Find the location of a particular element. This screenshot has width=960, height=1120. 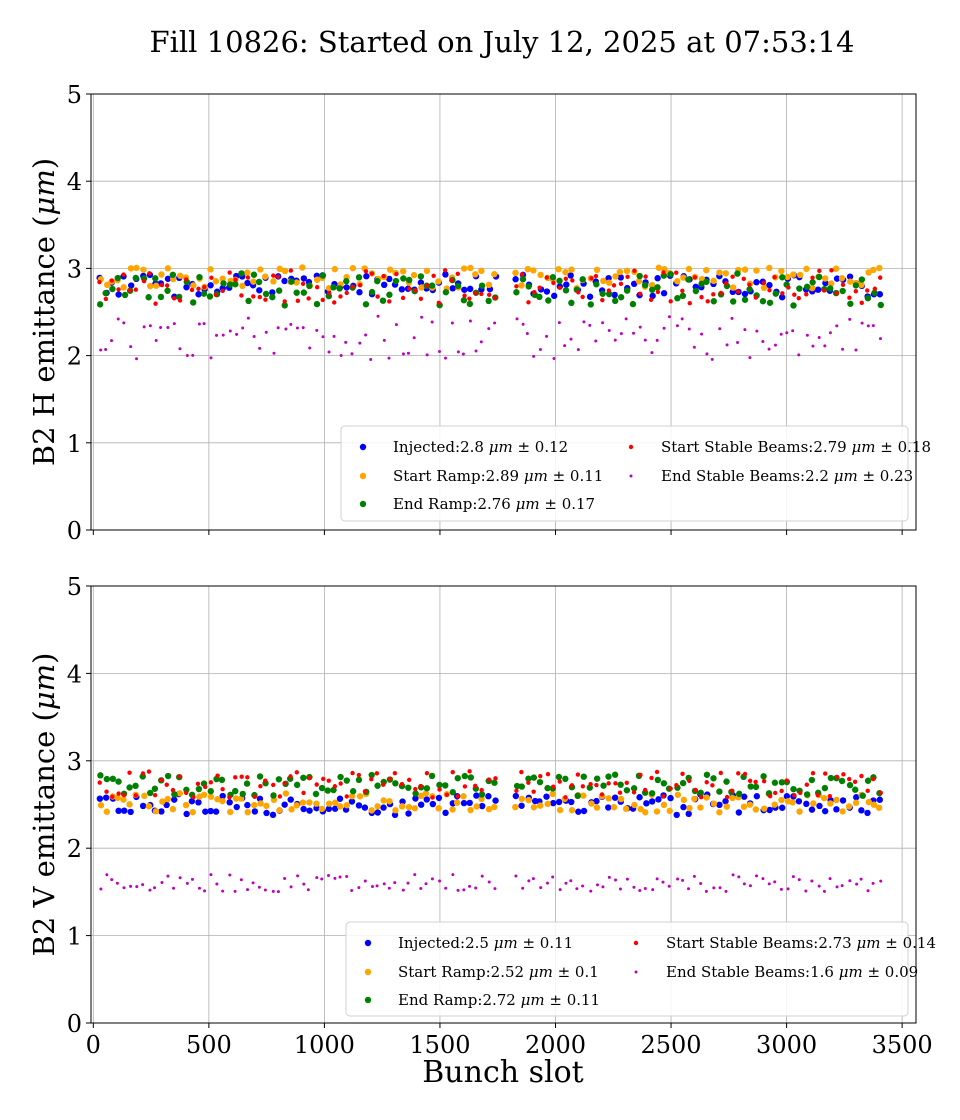

legend-entry: End Ramp:2.76 μm ± 0.17 is located at coordinates (494, 504).